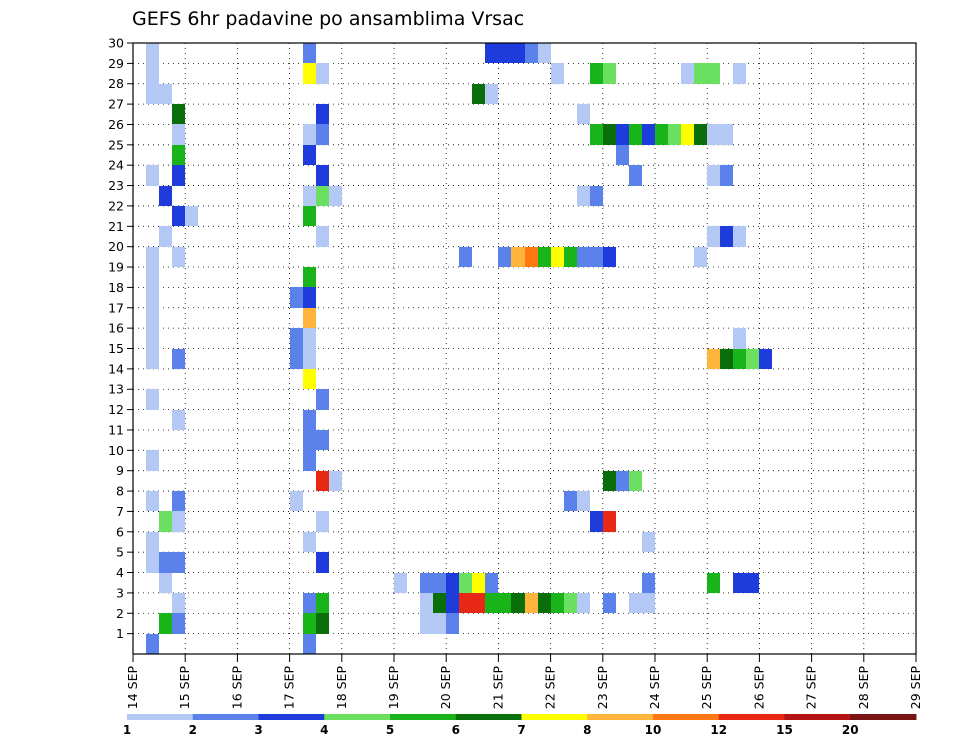  What do you see at coordinates (456, 730) in the screenshot?
I see `legend-label: 6` at bounding box center [456, 730].